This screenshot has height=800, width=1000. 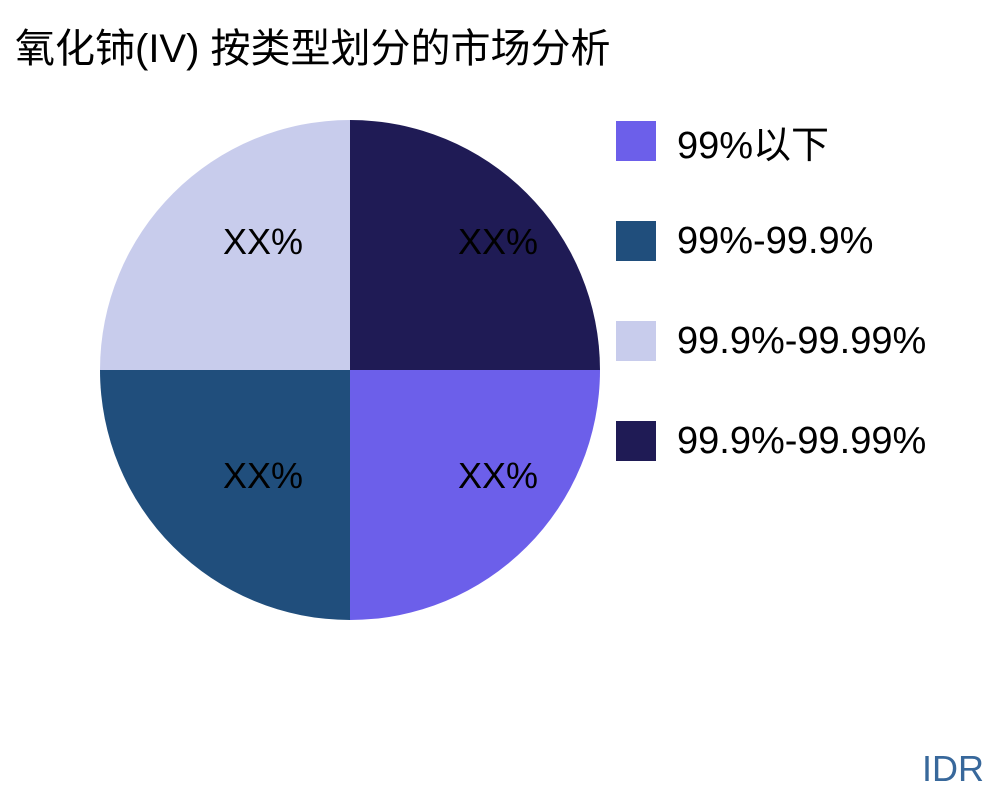 I want to click on legend-label: 99%以下, so click(x=753, y=145).